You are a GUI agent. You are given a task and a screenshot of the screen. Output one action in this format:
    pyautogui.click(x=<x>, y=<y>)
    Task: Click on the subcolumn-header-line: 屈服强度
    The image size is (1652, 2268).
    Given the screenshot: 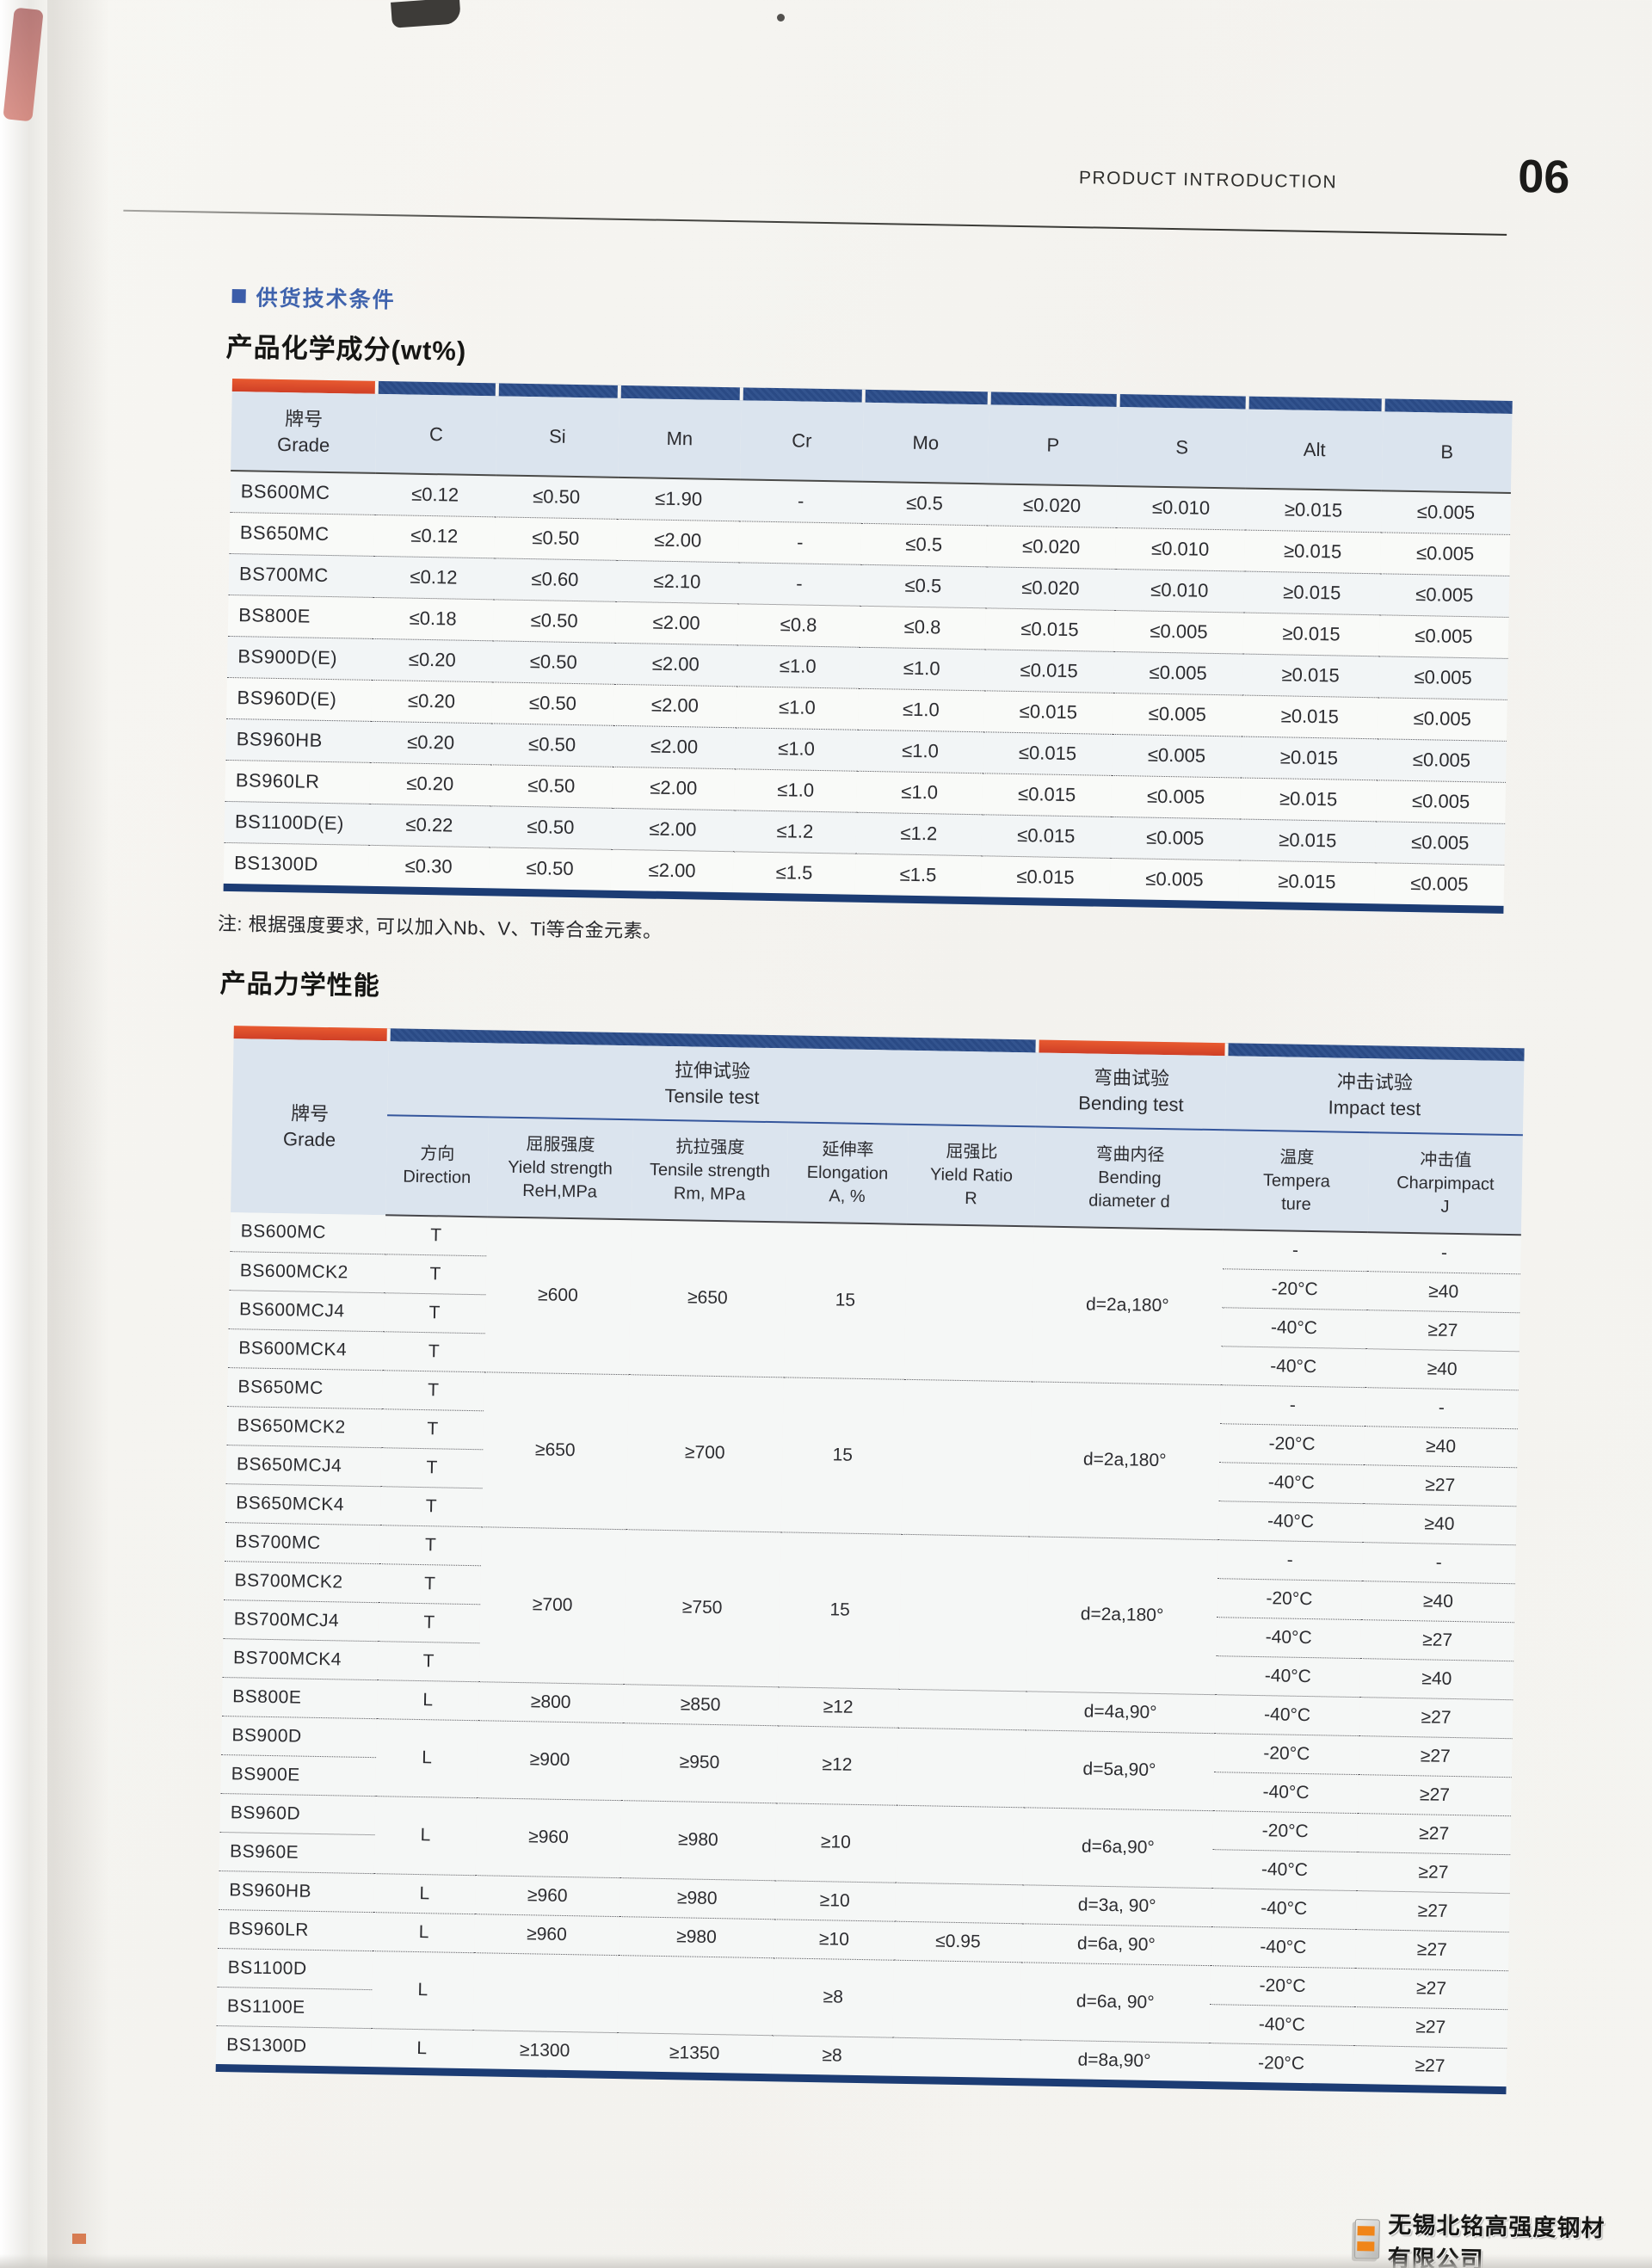 What is the action you would take?
    pyautogui.click(x=560, y=1144)
    